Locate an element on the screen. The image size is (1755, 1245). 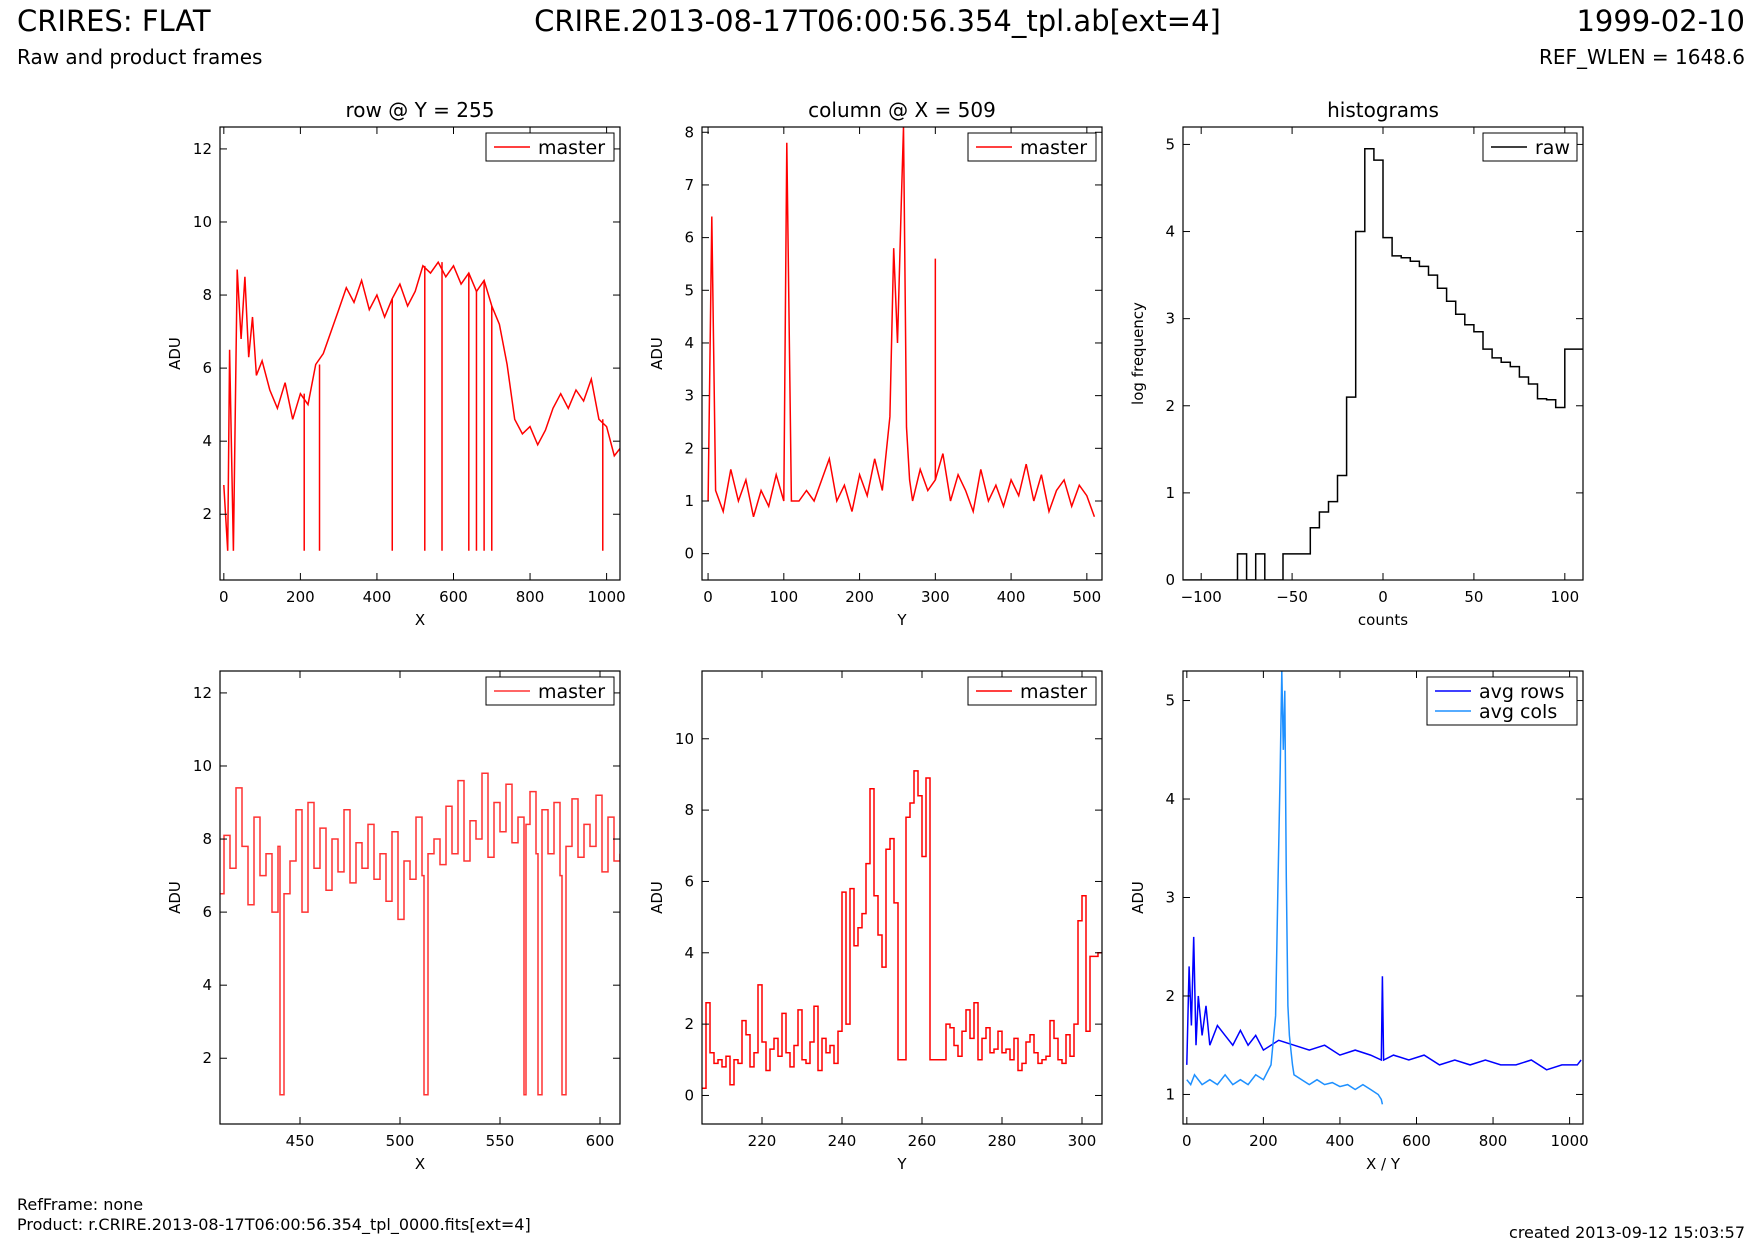
chart-title: histograms is located at coordinates (1383, 110).